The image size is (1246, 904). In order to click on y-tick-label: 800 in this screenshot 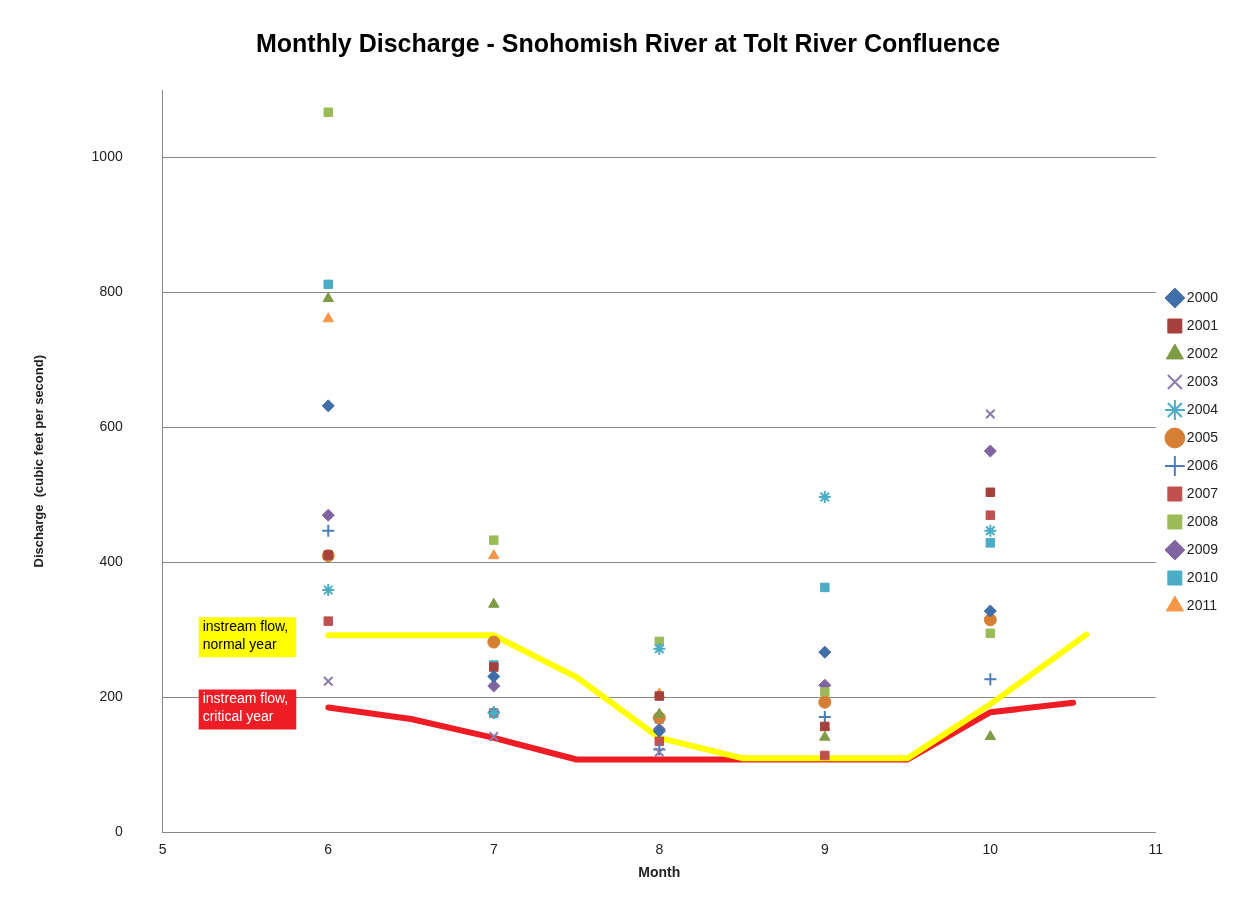, I will do `click(111, 291)`.